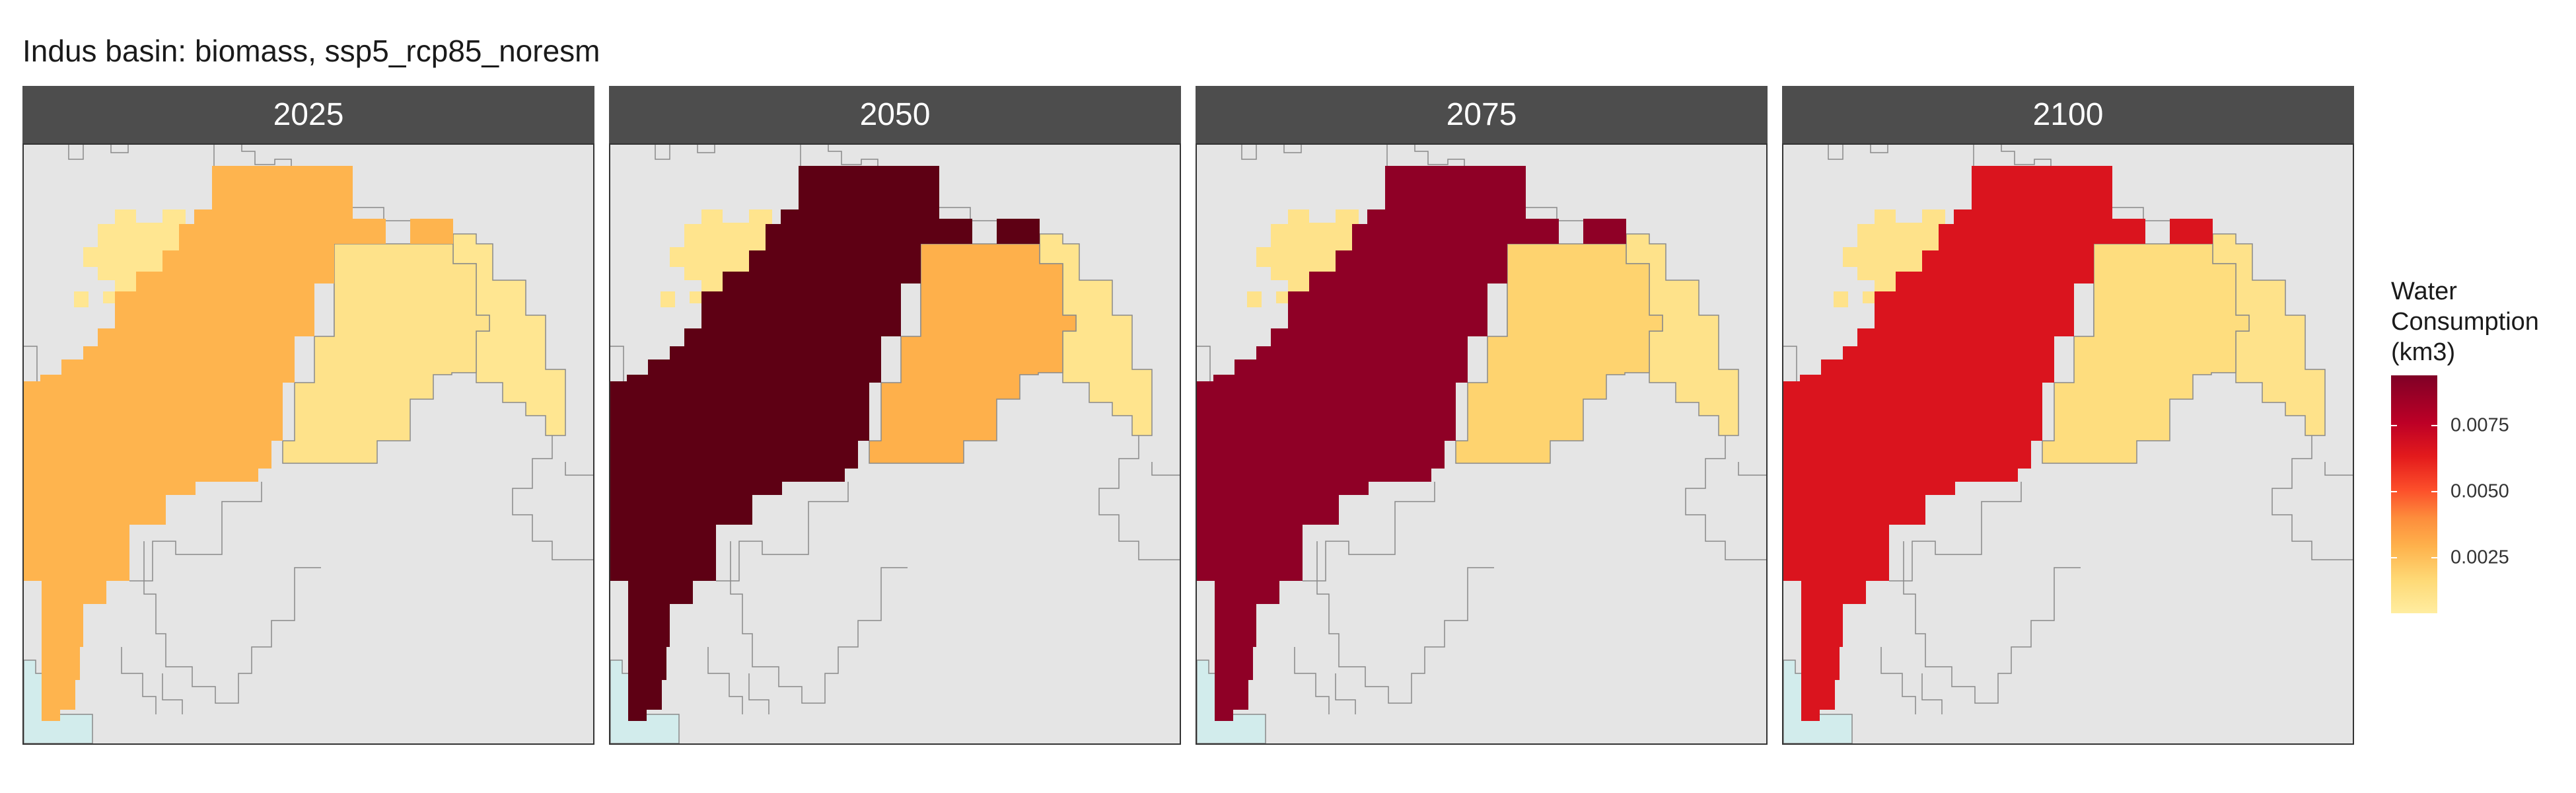 Image resolution: width=2576 pixels, height=793 pixels. I want to click on legend-title: Water Consumption (km3), so click(2465, 322).